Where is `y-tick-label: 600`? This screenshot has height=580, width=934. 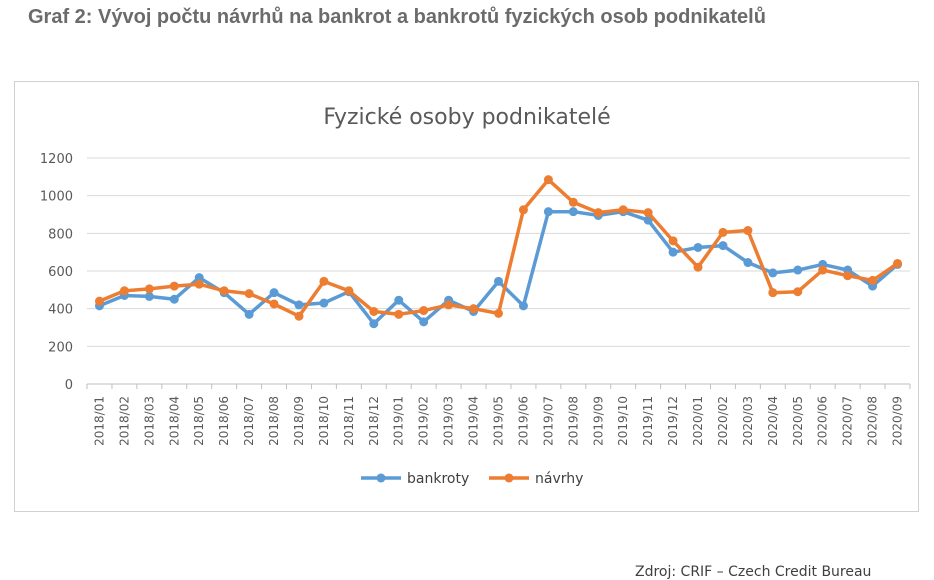
y-tick-label: 600 is located at coordinates (60, 272).